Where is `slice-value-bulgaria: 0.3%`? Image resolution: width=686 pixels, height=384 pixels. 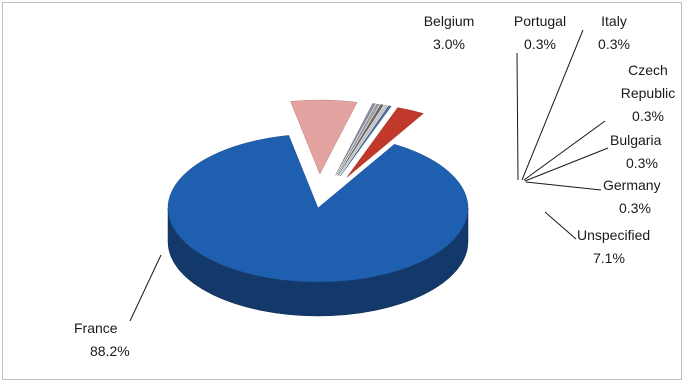
slice-value-bulgaria: 0.3% is located at coordinates (642, 163).